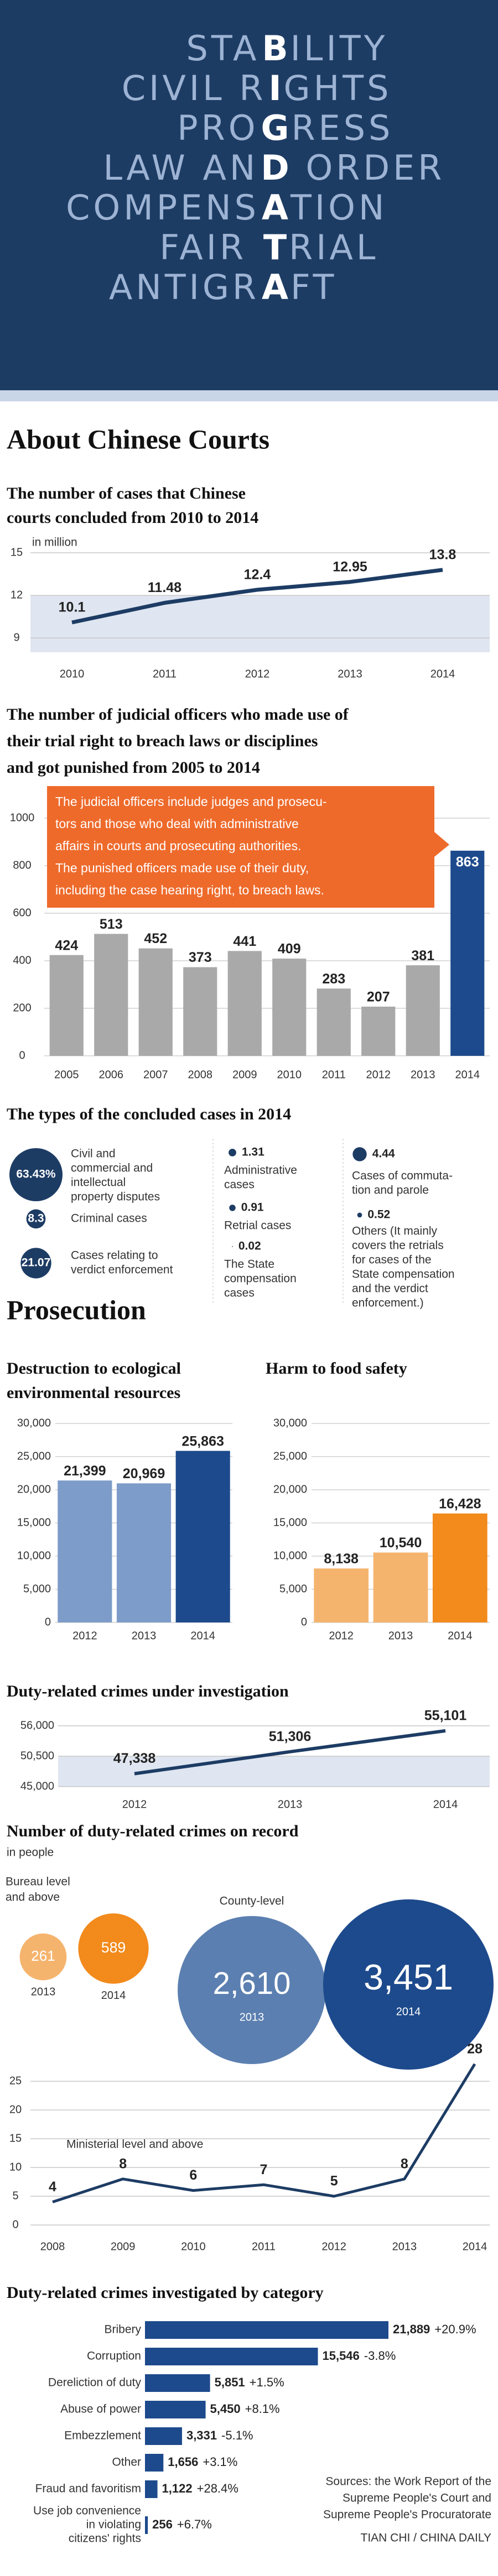 Image resolution: width=498 pixels, height=2576 pixels. I want to click on category-label: commercial and, so click(112, 1168).